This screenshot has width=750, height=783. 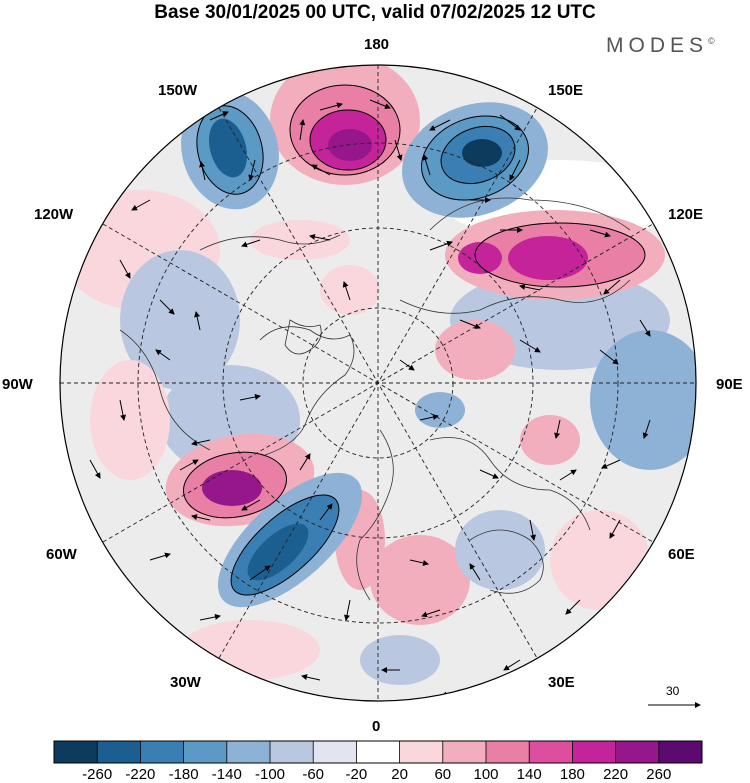 What do you see at coordinates (183, 774) in the screenshot?
I see `colorbar-tick-label: -180` at bounding box center [183, 774].